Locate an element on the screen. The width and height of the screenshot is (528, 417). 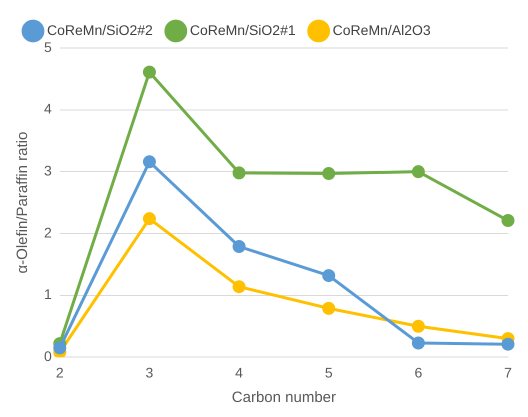
x-axis-title: Carbon number is located at coordinates (284, 397).